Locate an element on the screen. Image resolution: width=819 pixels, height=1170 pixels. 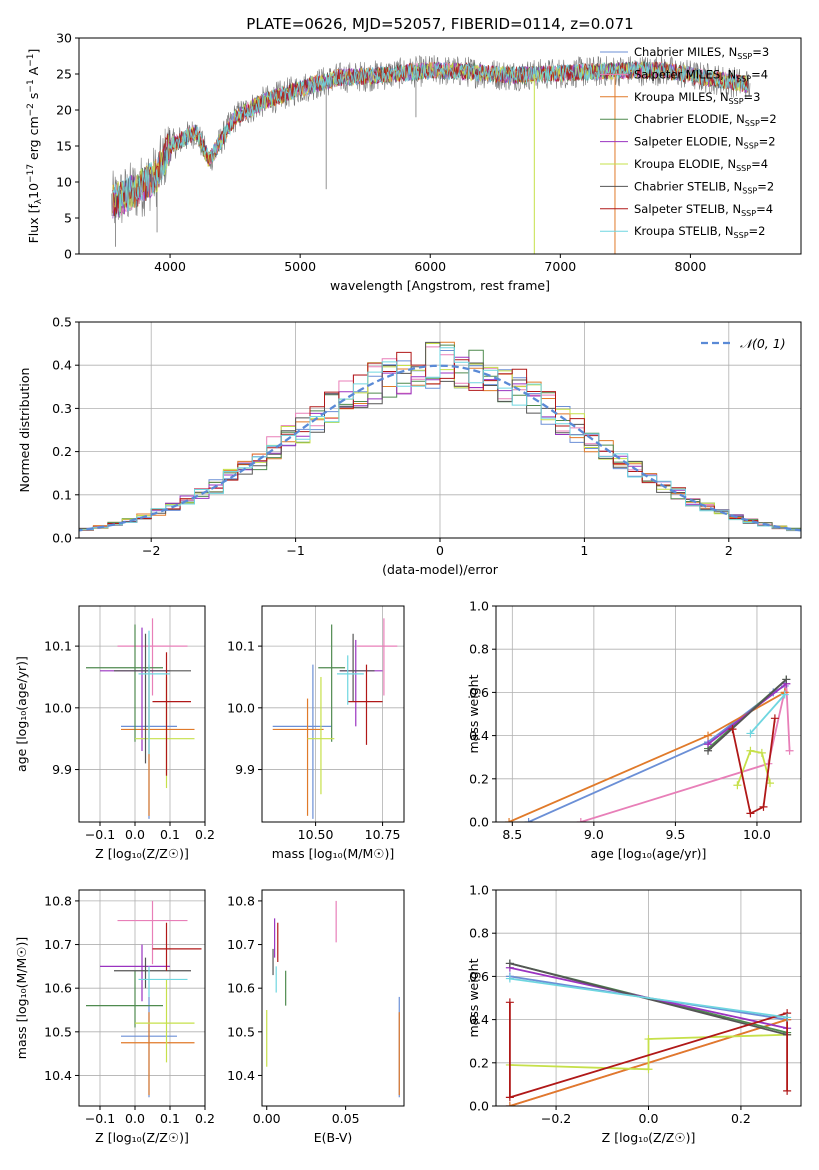
x-tick-label: 0 is located at coordinates (440, 550).